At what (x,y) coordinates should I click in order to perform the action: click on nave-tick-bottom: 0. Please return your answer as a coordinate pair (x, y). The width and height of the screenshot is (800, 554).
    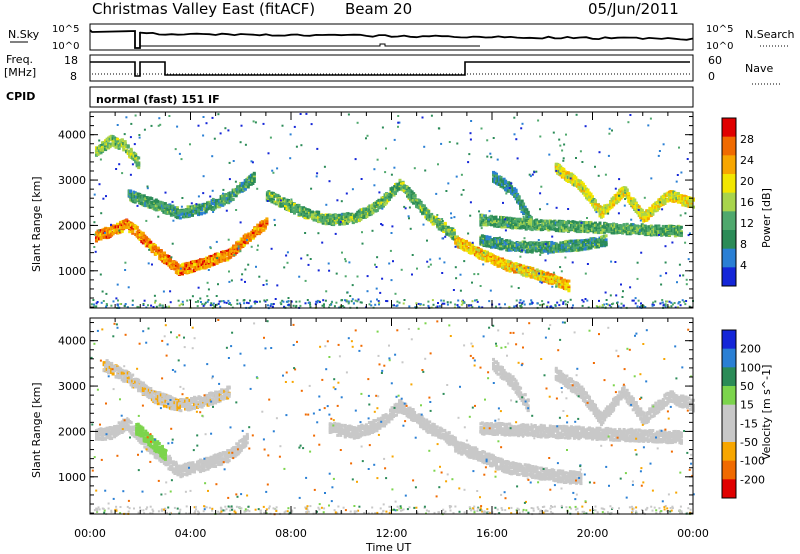
    Looking at the image, I should click on (711, 76).